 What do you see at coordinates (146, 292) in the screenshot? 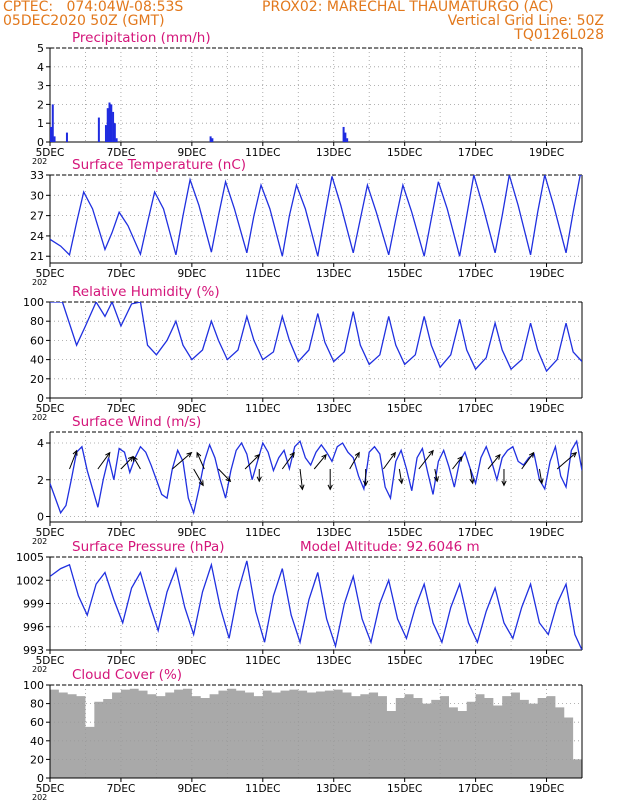
I see `panel-title: Relative Humidity (%)` at bounding box center [146, 292].